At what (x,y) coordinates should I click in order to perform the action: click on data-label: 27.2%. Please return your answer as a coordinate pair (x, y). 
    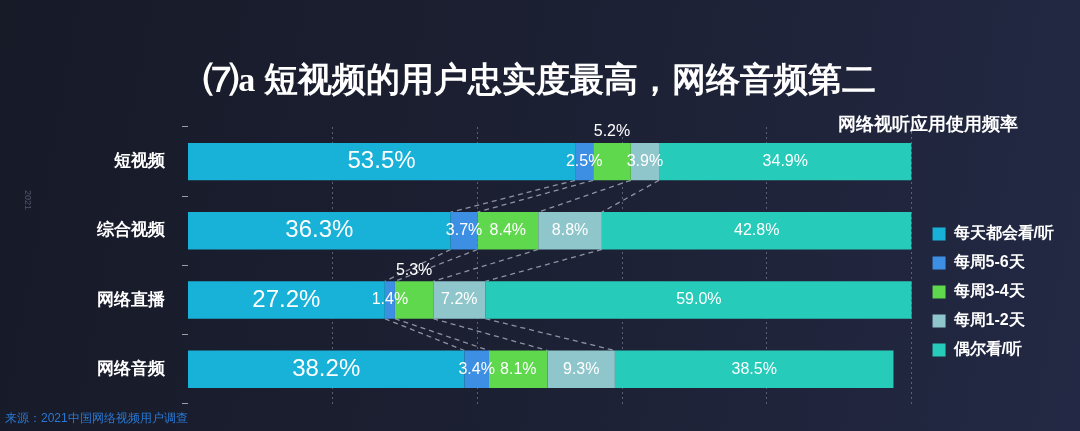
    Looking at the image, I should click on (286, 298).